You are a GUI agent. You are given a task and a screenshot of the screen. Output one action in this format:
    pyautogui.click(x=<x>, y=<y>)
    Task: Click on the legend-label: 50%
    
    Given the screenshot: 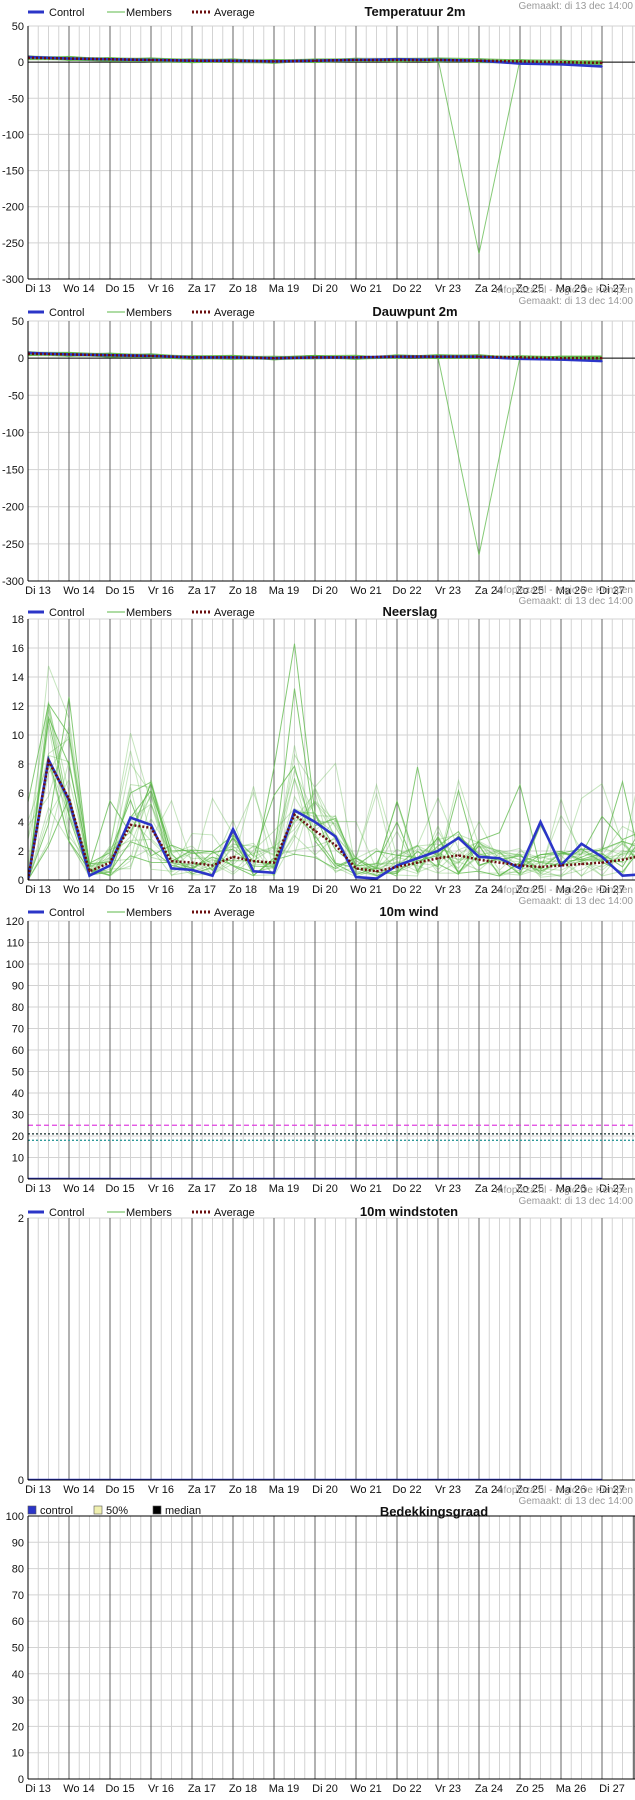 What is the action you would take?
    pyautogui.click(x=117, y=1511)
    